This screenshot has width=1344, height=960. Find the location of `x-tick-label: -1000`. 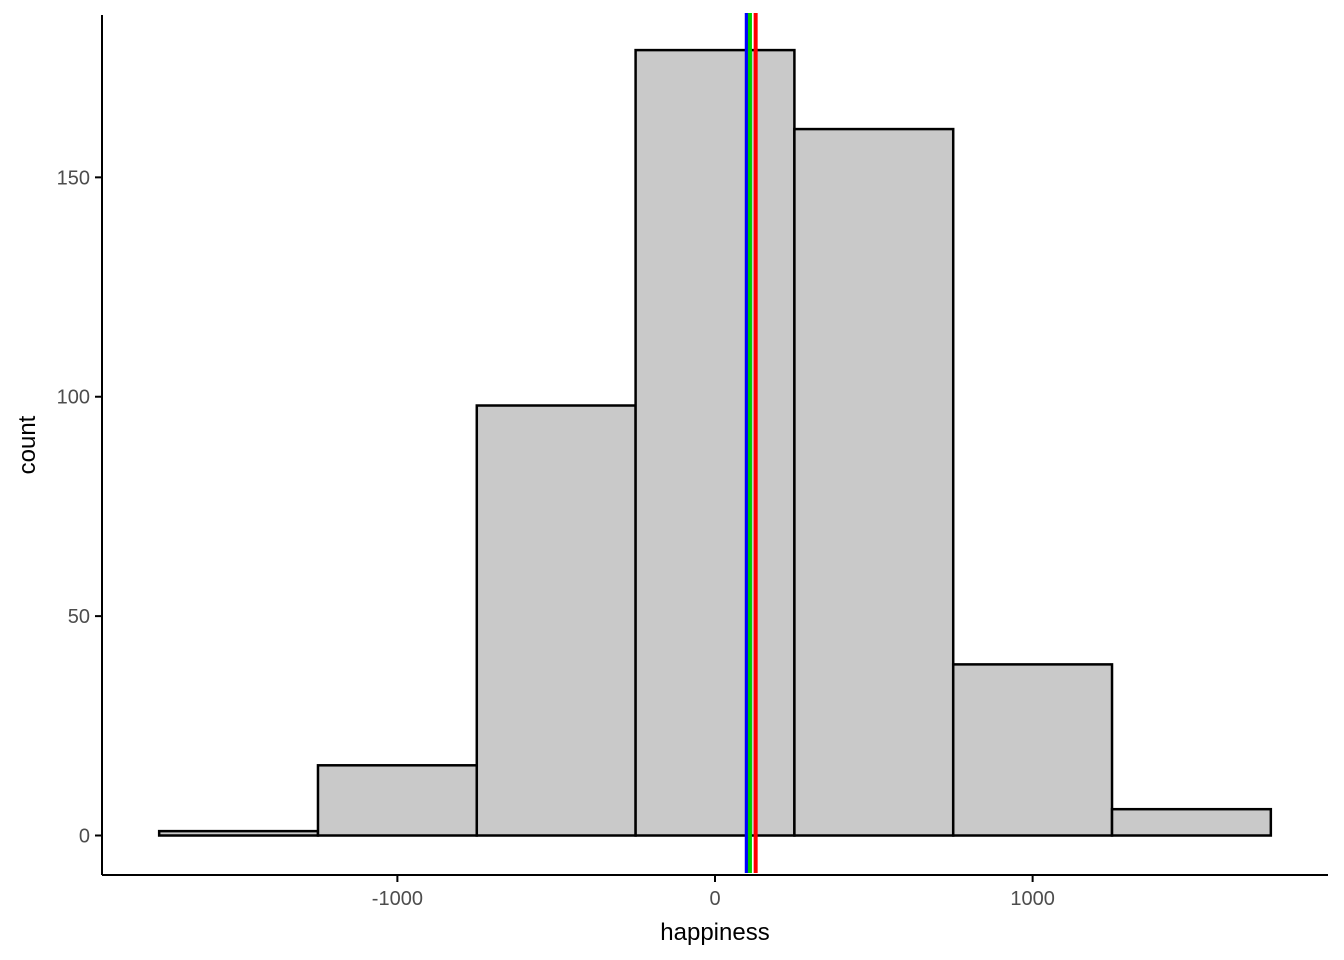

x-tick-label: -1000 is located at coordinates (397, 899).